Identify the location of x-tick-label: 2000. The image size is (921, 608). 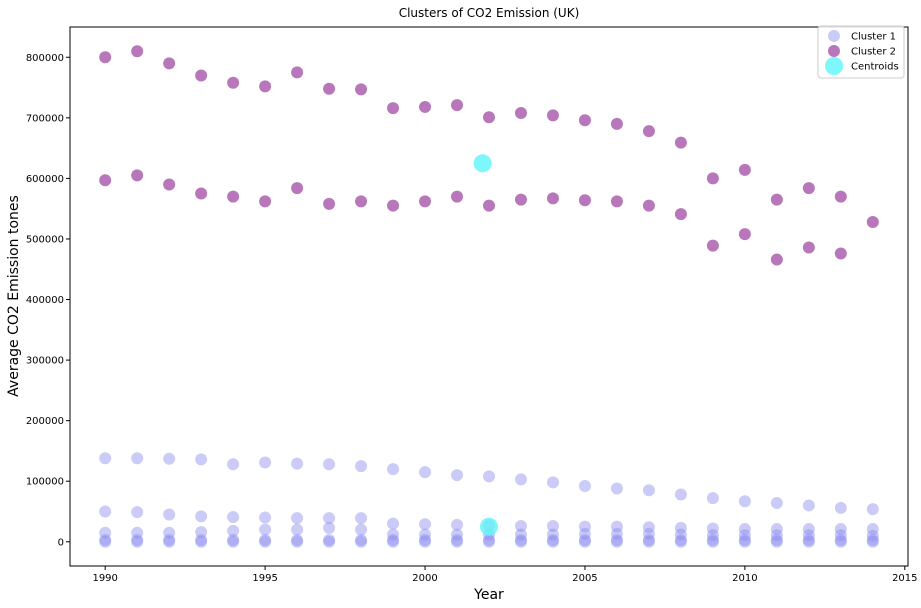
(424, 578).